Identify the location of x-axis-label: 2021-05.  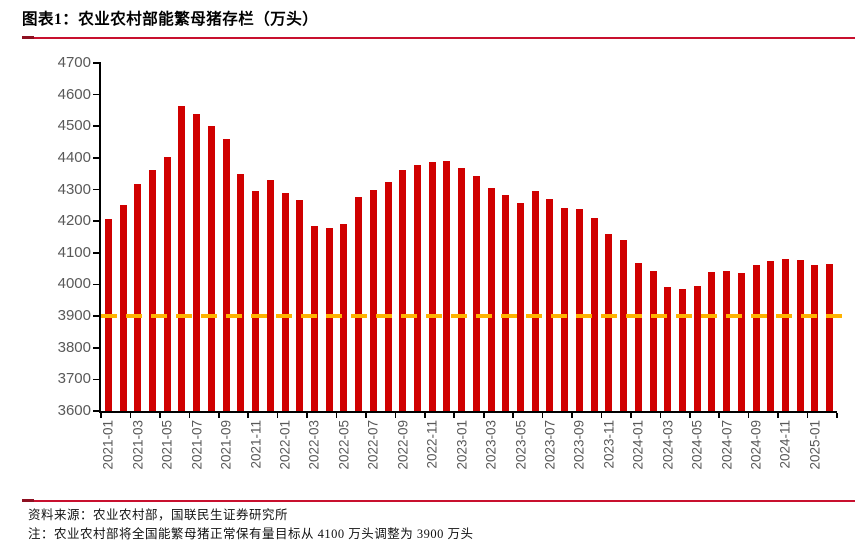
(167, 445).